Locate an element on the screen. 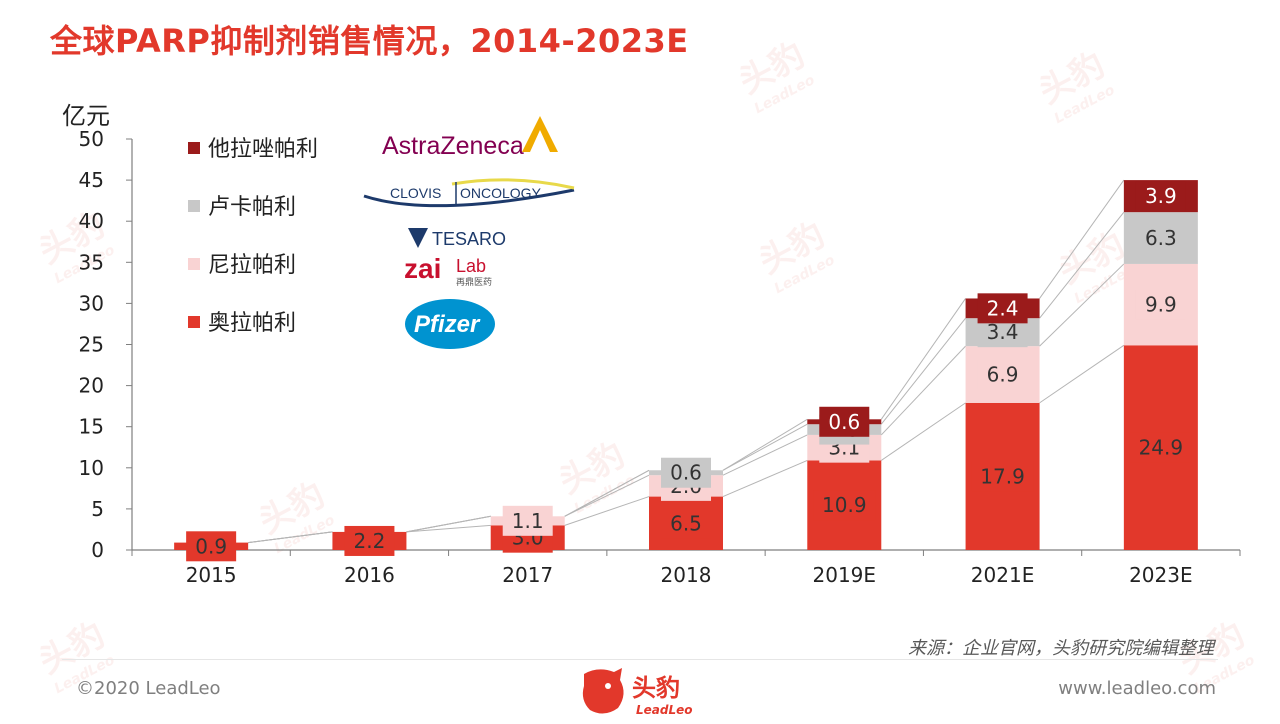 The width and height of the screenshot is (1280, 724). data-label: 6.5 is located at coordinates (686, 523).